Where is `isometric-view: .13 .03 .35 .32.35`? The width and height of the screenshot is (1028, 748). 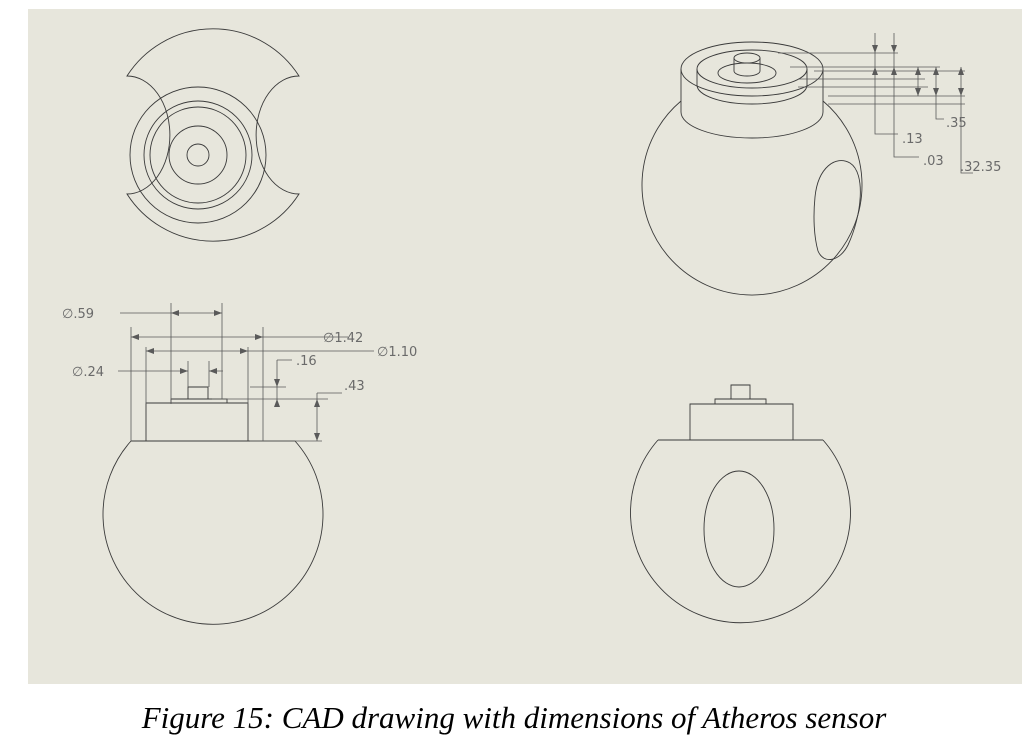 isometric-view: .13 .03 .35 .32.35 is located at coordinates (821, 164).